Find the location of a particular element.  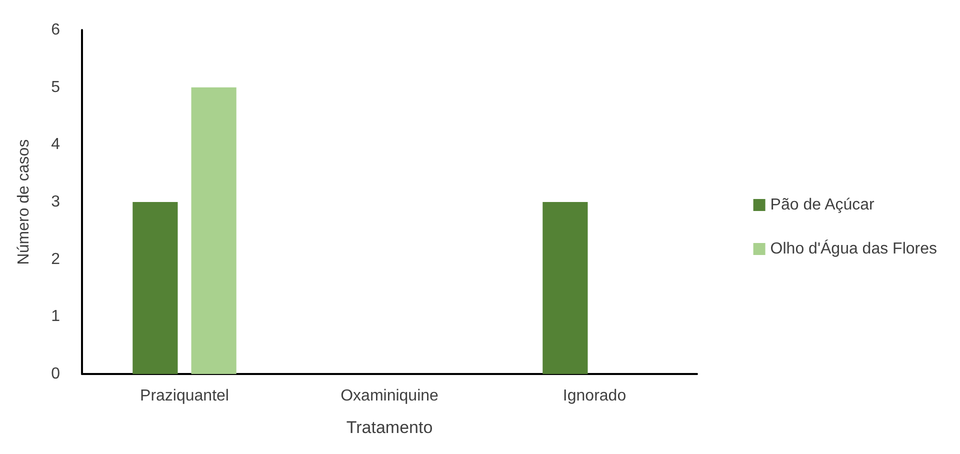

y-tick-label: 1 is located at coordinates (55, 317).